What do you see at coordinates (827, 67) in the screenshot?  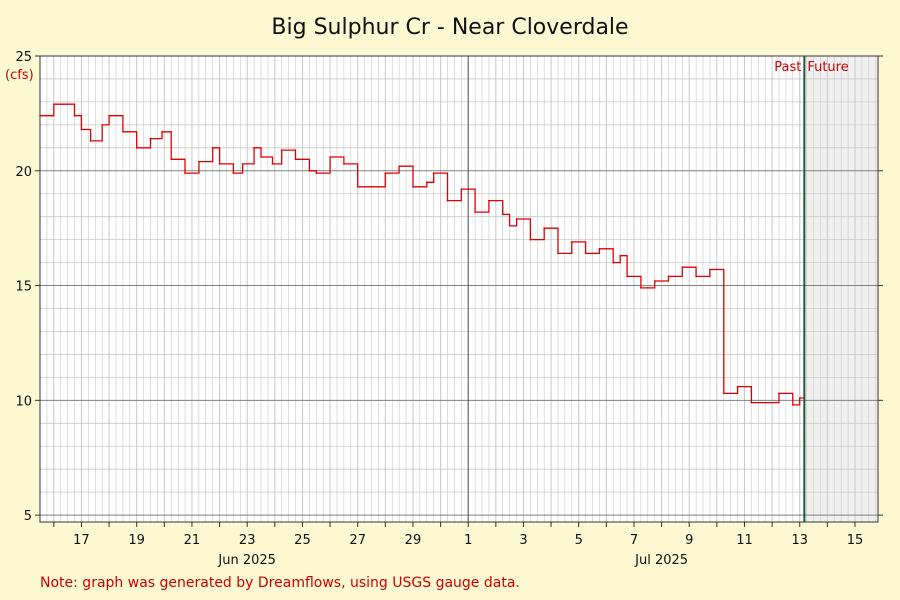 I see `future-label: Future` at bounding box center [827, 67].